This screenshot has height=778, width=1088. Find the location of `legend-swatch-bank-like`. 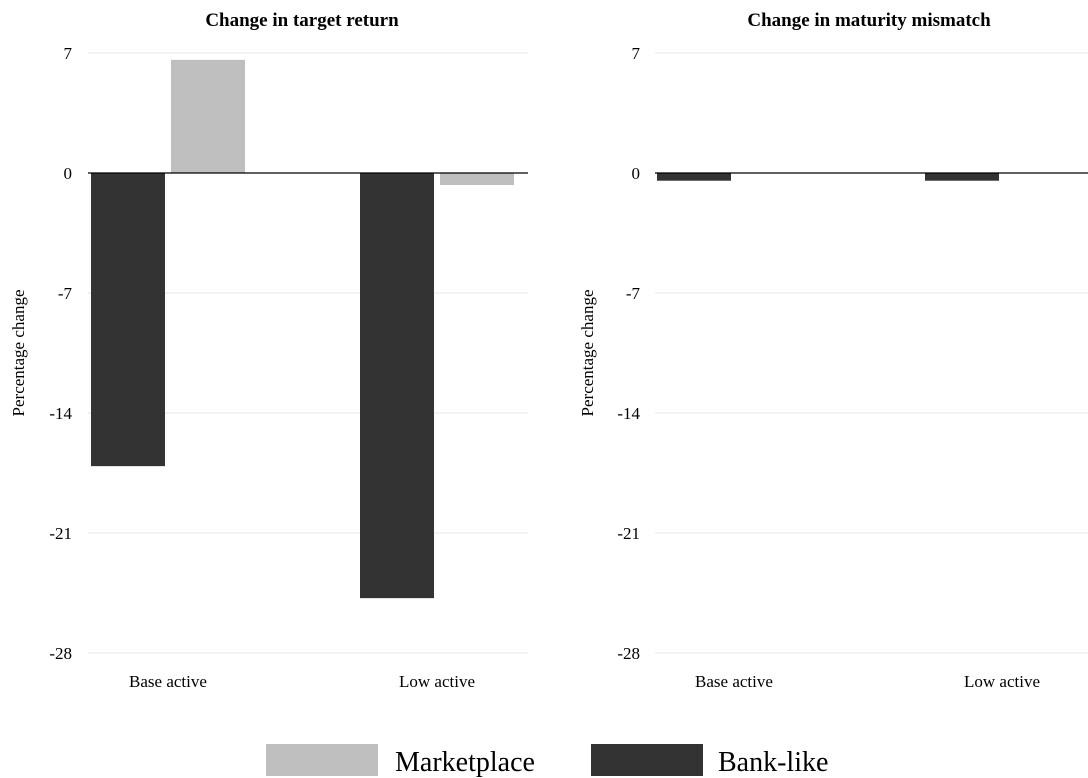

legend-swatch-bank-like is located at coordinates (647, 760).